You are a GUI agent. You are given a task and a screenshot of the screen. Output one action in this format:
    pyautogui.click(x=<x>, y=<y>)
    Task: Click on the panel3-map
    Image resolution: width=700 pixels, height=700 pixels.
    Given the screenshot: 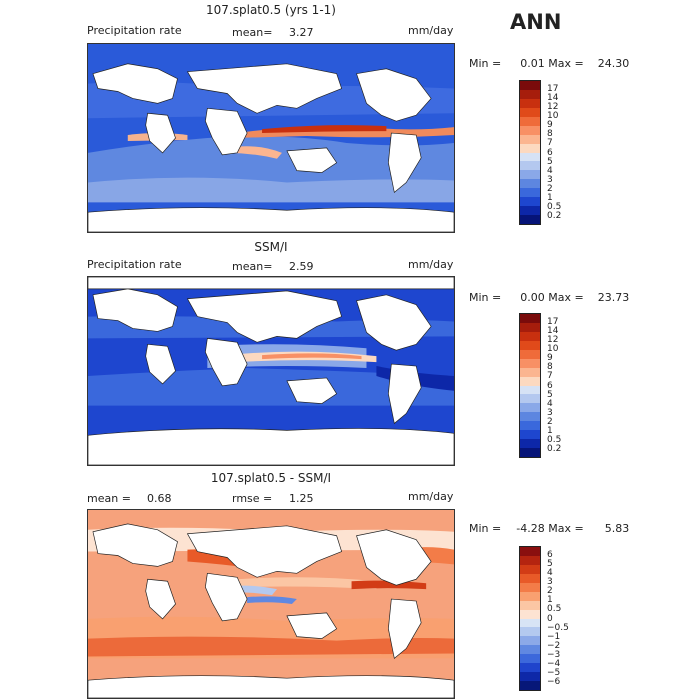 What is the action you would take?
    pyautogui.click(x=271, y=604)
    